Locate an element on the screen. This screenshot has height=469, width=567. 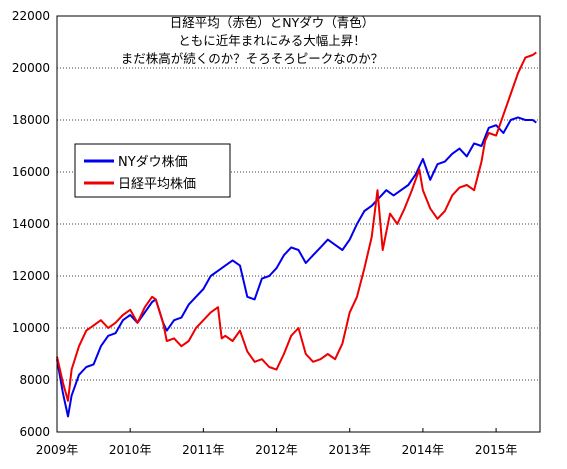
x-tick-label: 2013年 is located at coordinates (349, 450).